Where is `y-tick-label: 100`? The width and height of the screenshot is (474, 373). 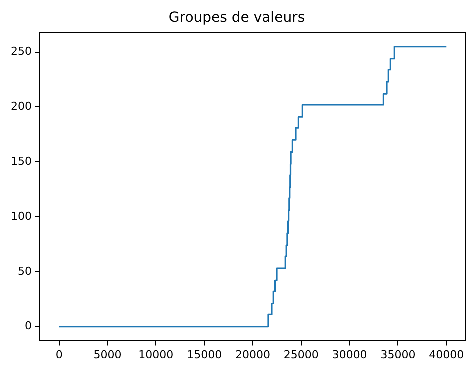 y-tick-label: 100 is located at coordinates (21, 216).